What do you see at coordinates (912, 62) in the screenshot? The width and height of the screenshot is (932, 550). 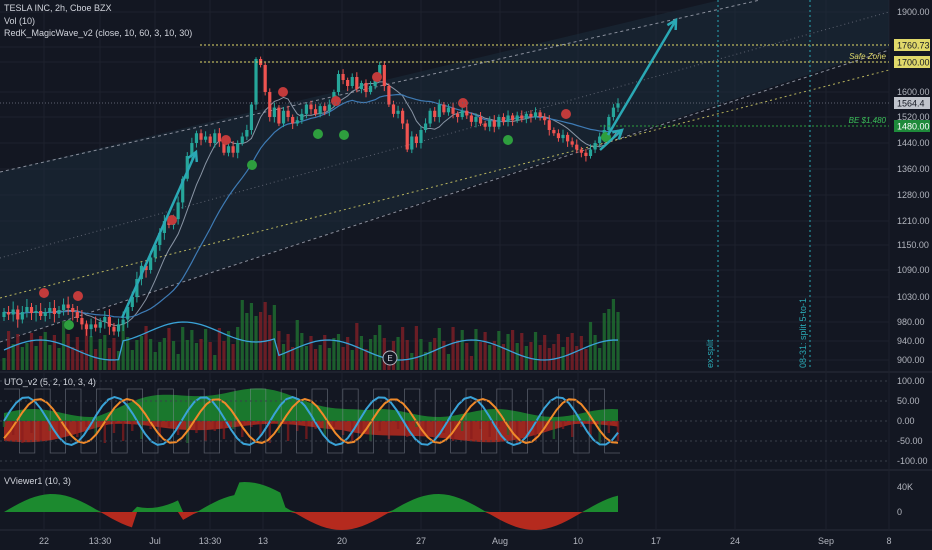 I see `price-badge` at bounding box center [912, 62].